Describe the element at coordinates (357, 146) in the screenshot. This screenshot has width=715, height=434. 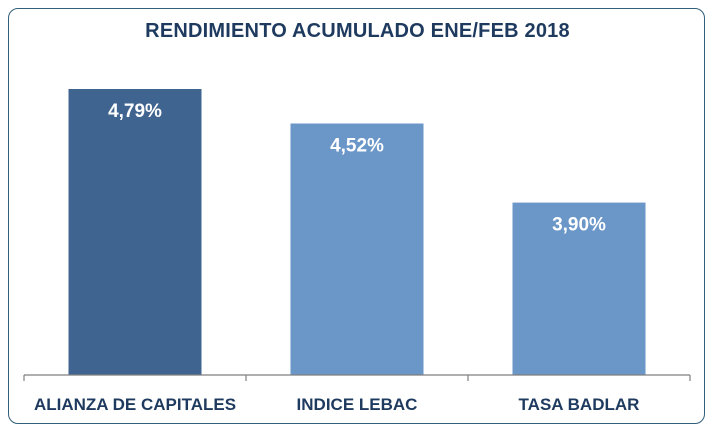
I see `data-label-2: 4,52%` at that location.